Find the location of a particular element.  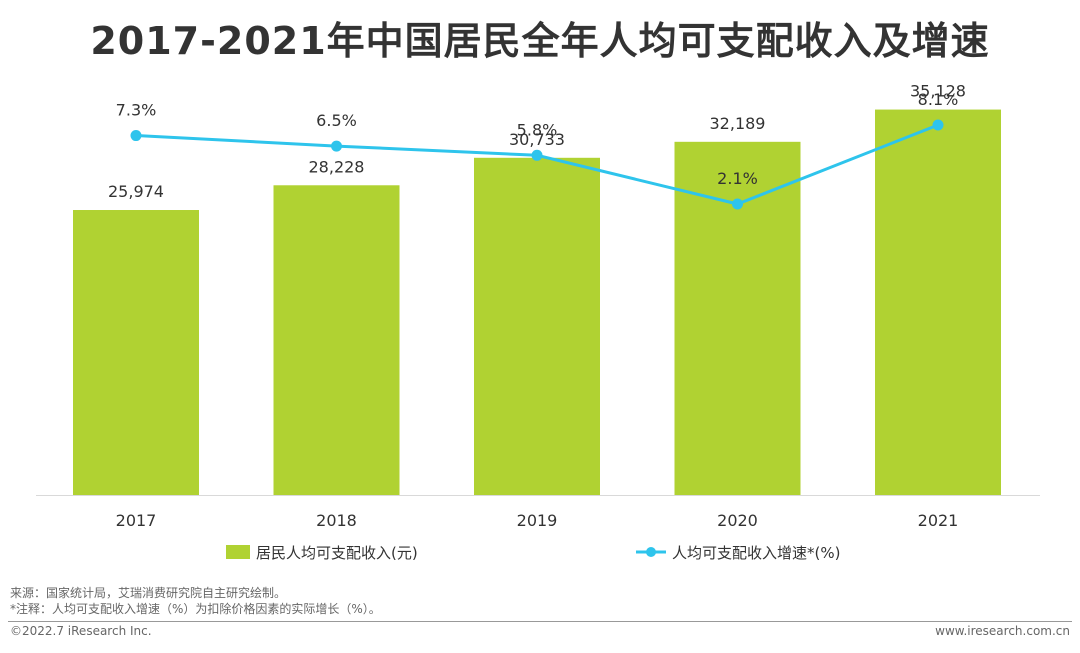

x-tick-2019: 2019 is located at coordinates (537, 520).